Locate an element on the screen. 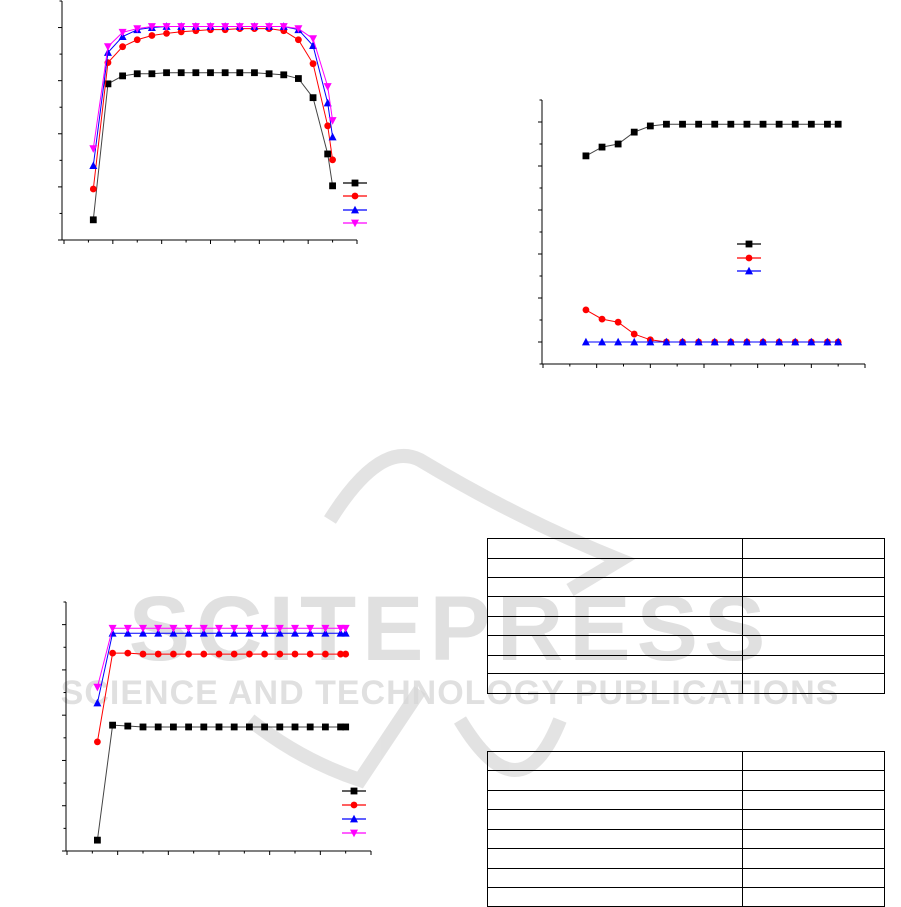  series-1-line is located at coordinates (221, 782).